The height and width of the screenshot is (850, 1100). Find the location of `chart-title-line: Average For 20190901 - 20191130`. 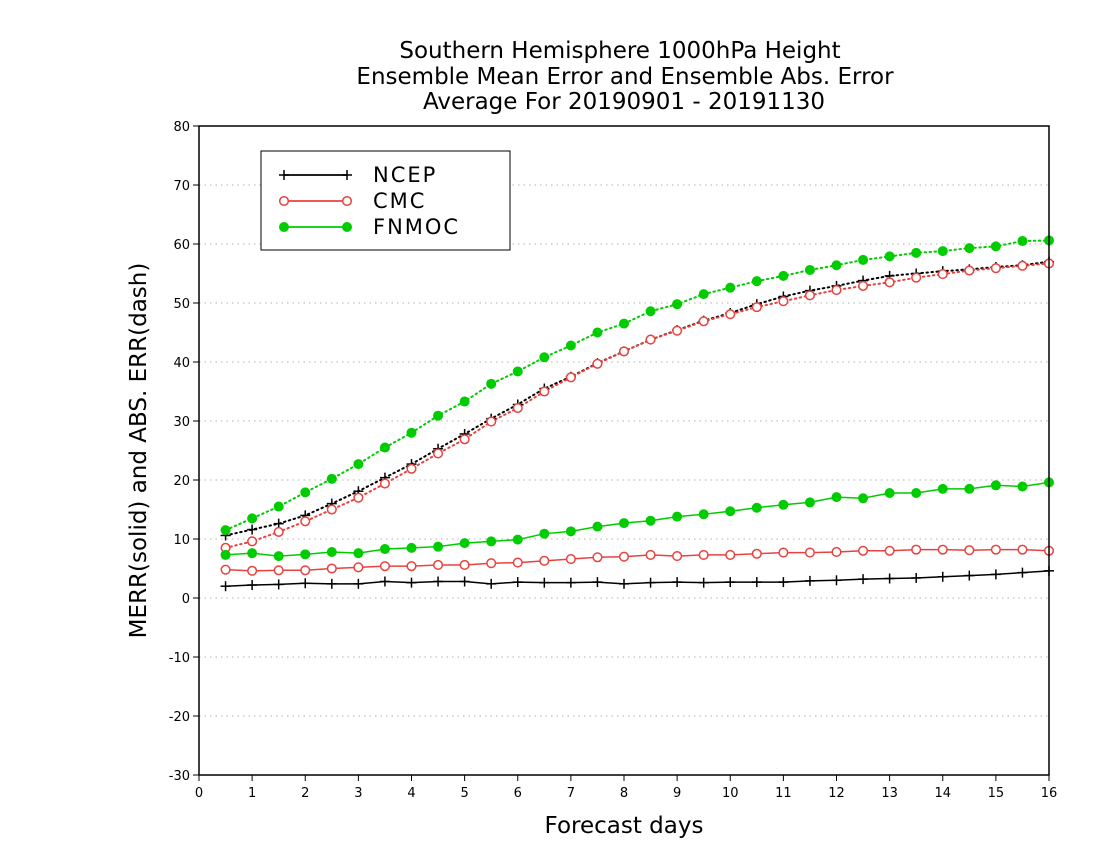

chart-title-line: Average For 20190901 - 20191130 is located at coordinates (624, 102).